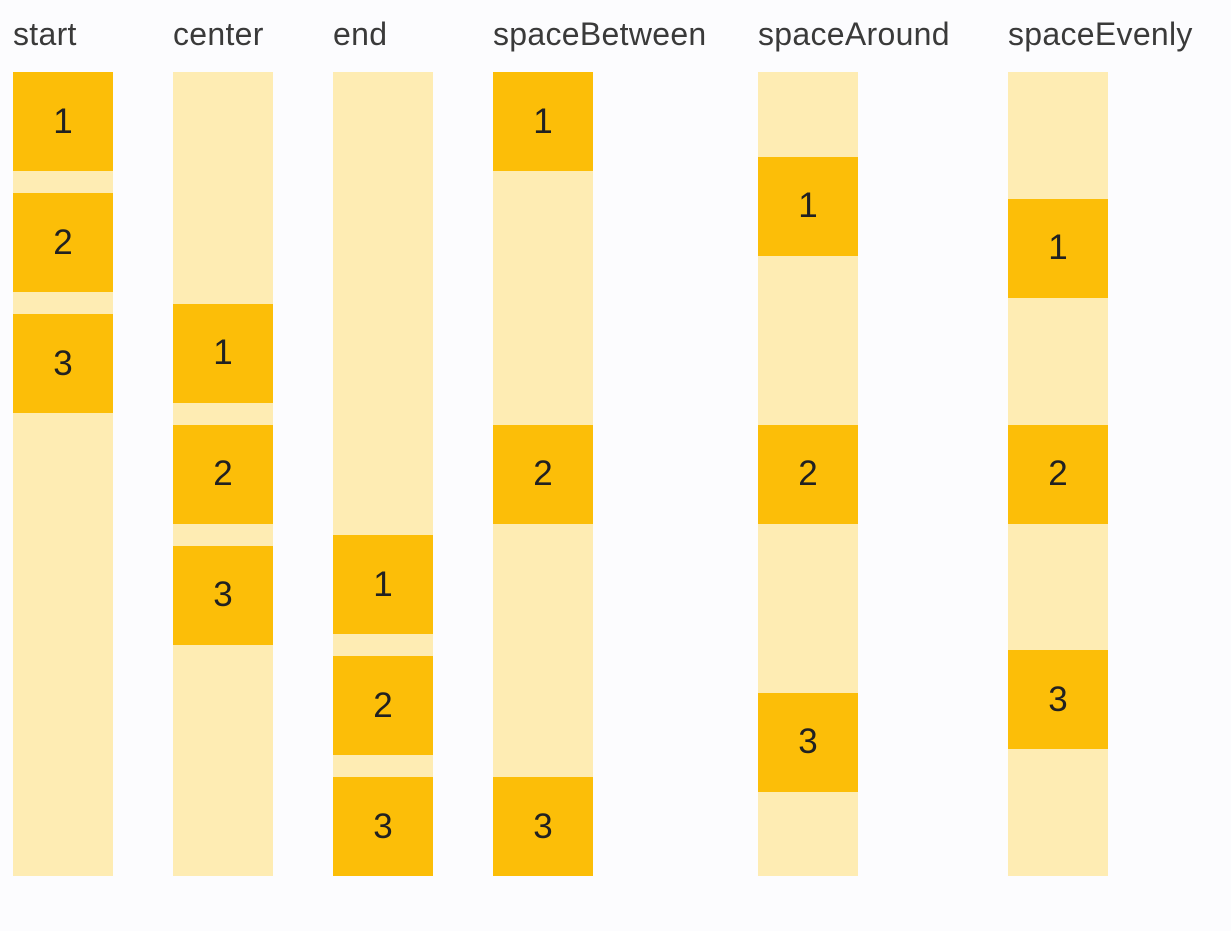 This screenshot has width=1231, height=931. Describe the element at coordinates (600, 34) in the screenshot. I see `column-header-spaceBetween: spaceBetween` at that location.